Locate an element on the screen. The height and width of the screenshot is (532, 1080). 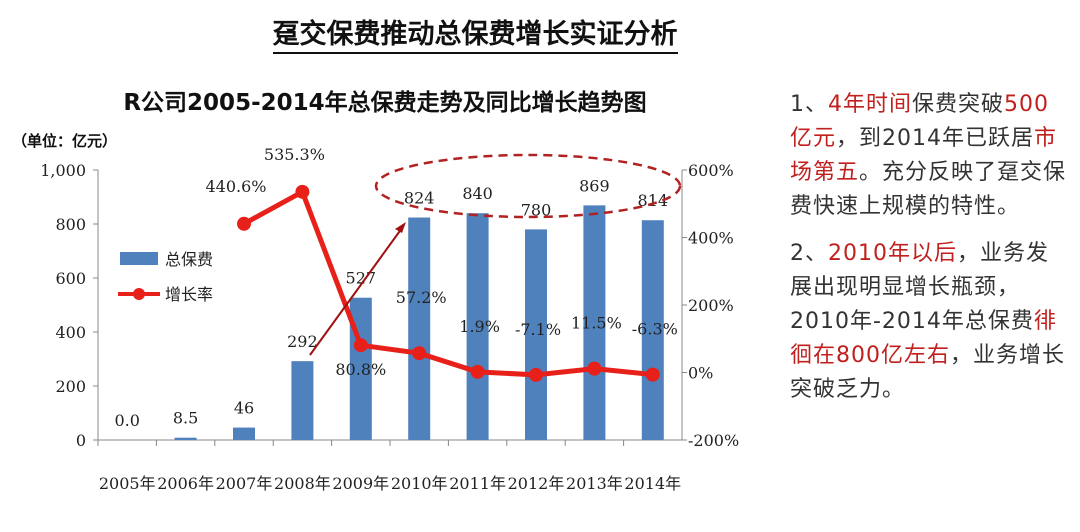
trend-arrow is located at coordinates (356, 291).